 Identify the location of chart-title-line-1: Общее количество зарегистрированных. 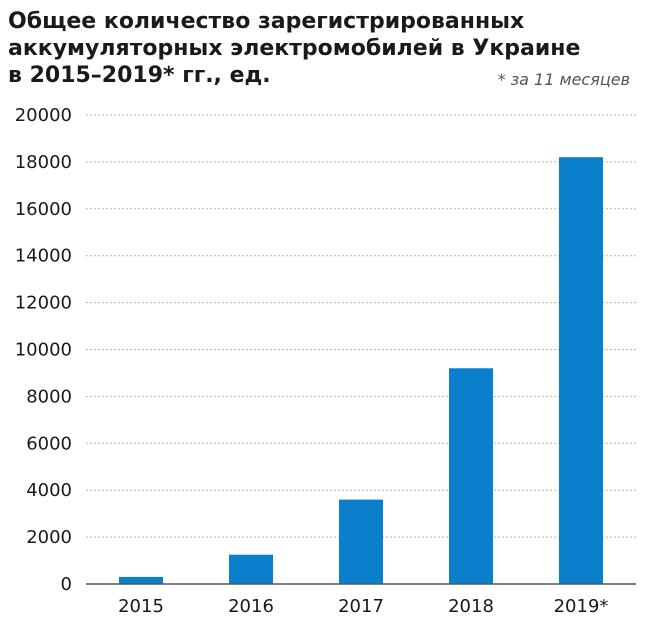
(266, 21).